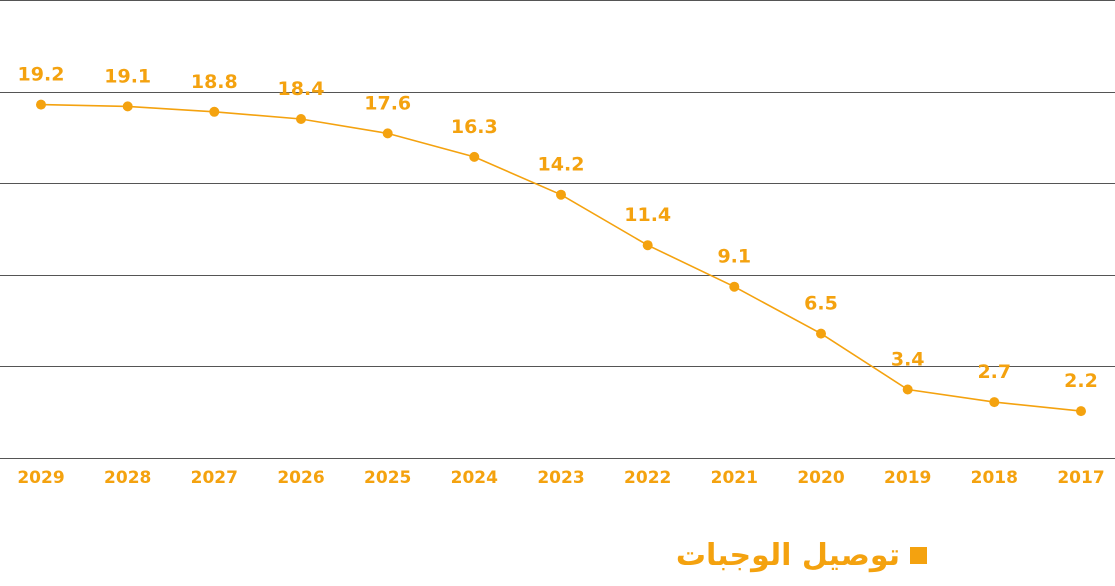 This screenshot has height=586, width=1115. I want to click on data-point-2019, so click(907, 389).